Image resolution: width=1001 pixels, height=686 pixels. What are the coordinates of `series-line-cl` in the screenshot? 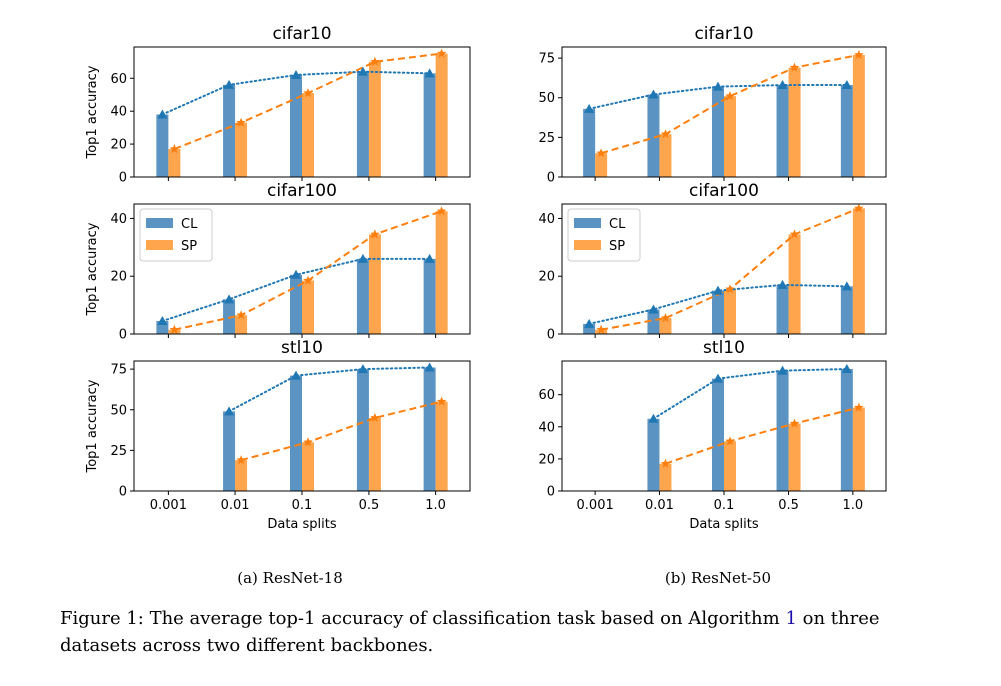 It's located at (329, 389).